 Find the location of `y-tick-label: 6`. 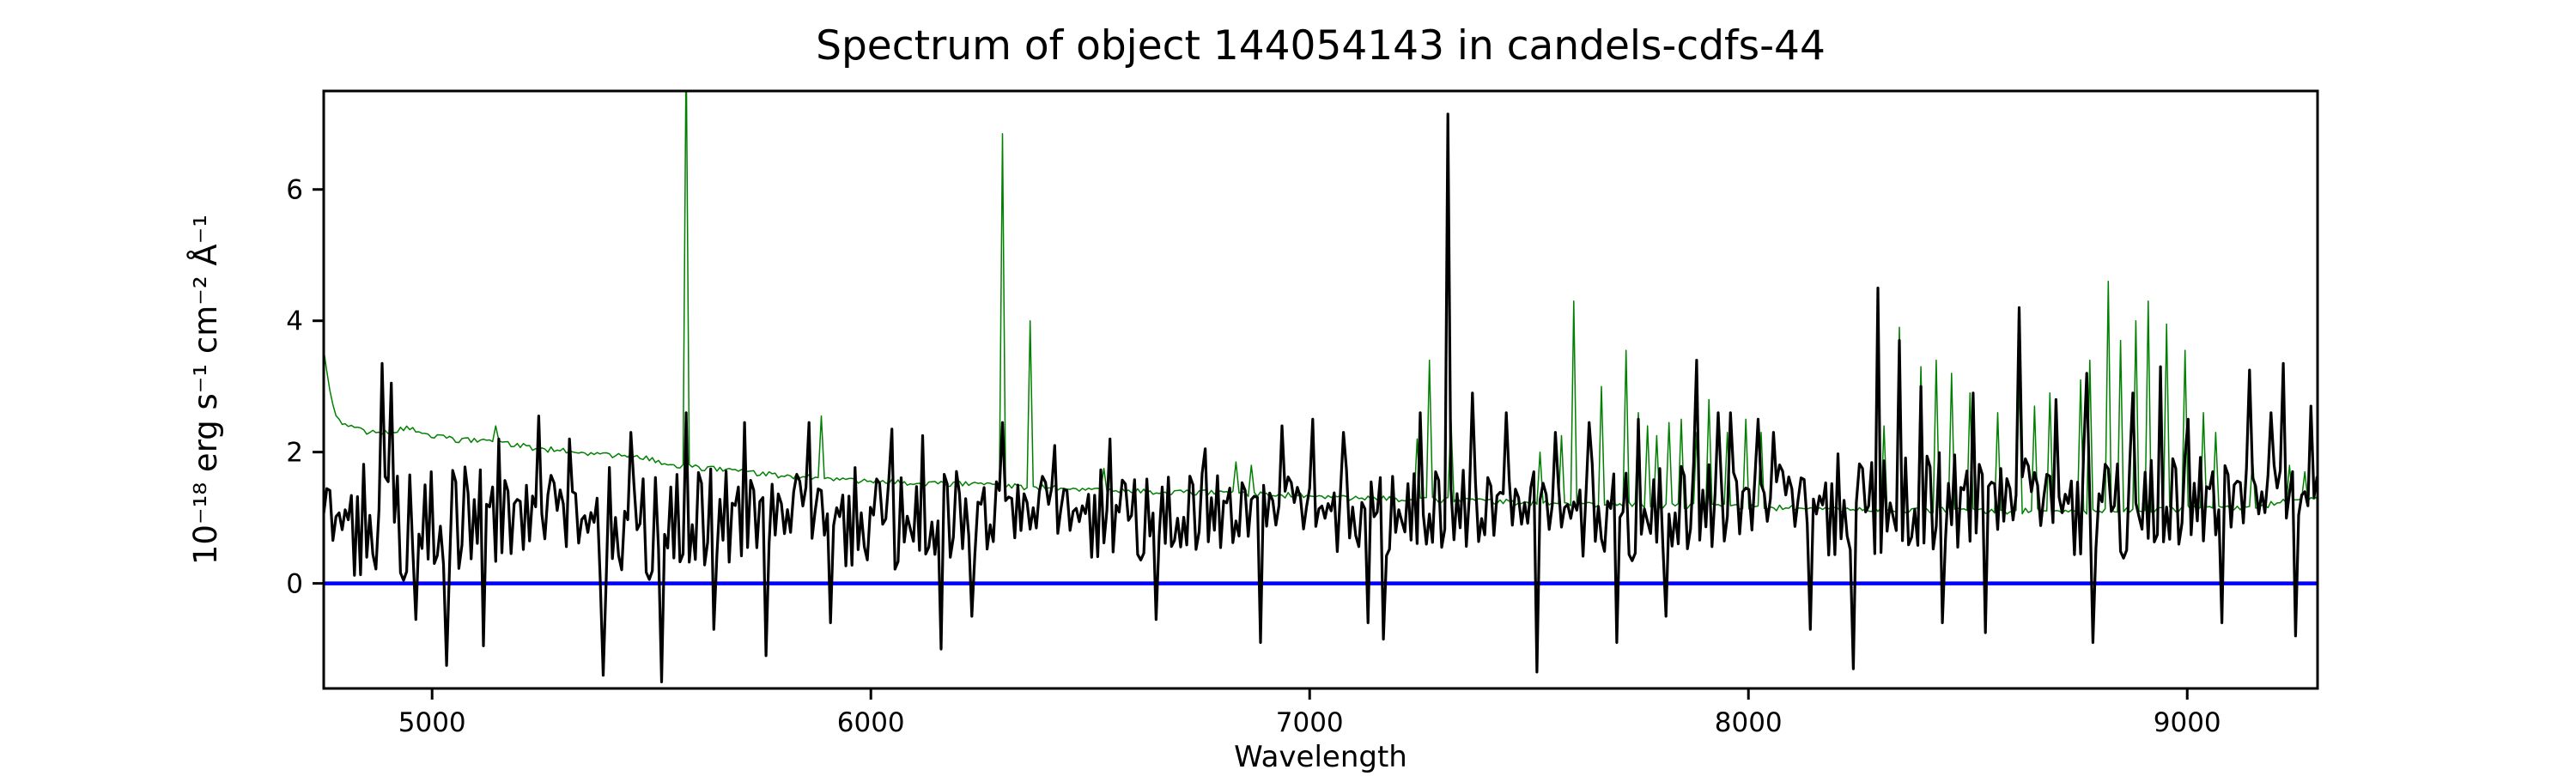

y-tick-label: 6 is located at coordinates (294, 190).